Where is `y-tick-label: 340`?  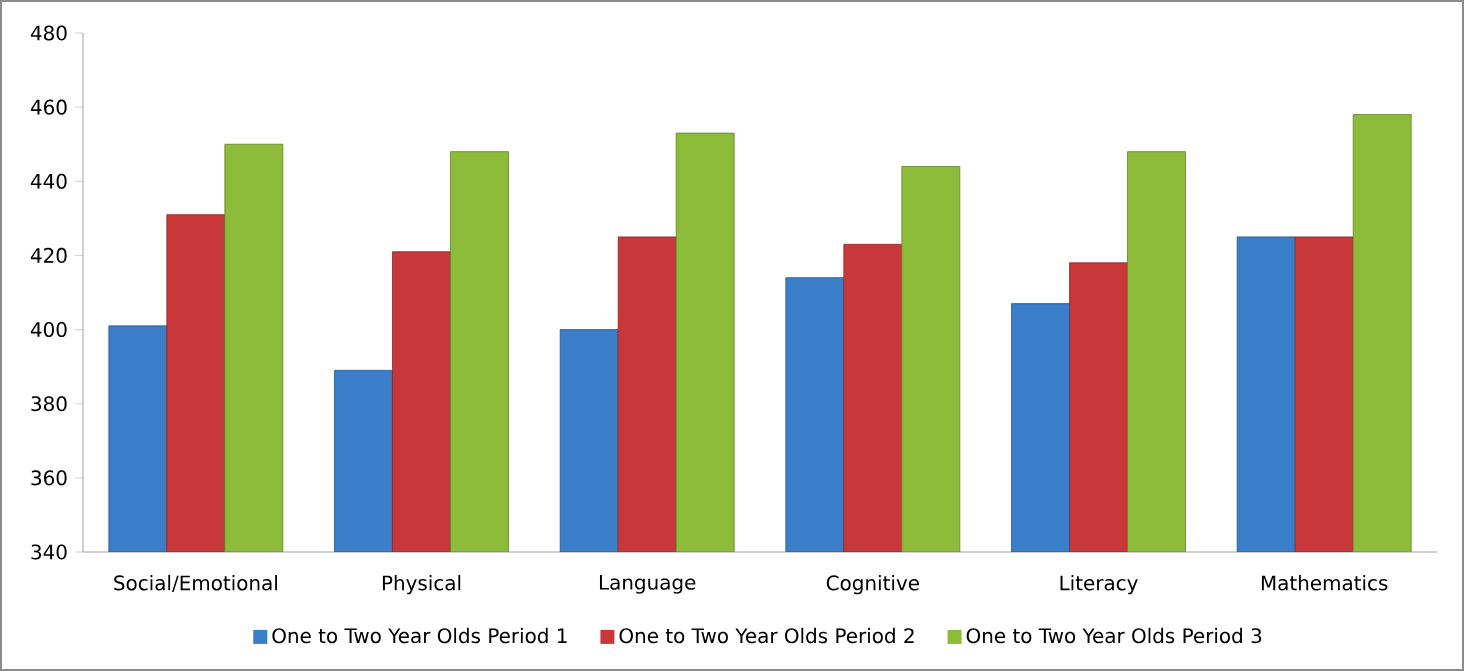 y-tick-label: 340 is located at coordinates (49, 552).